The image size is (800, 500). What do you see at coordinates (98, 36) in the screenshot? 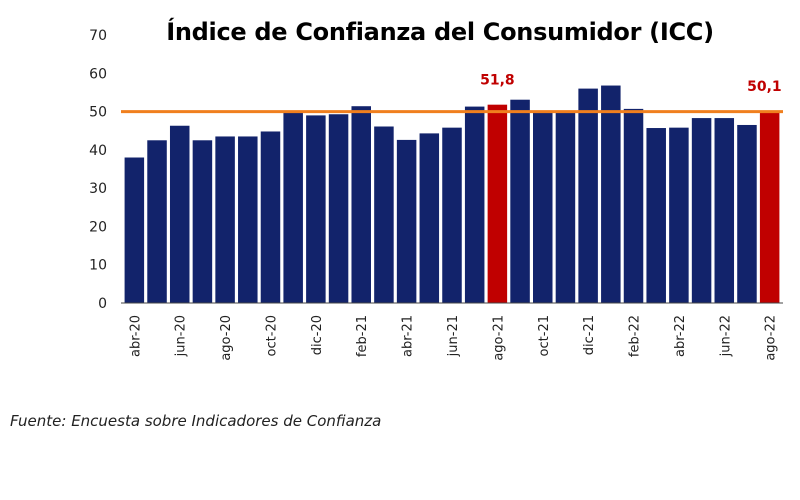
I see `y-tick-label: 70` at bounding box center [98, 36].